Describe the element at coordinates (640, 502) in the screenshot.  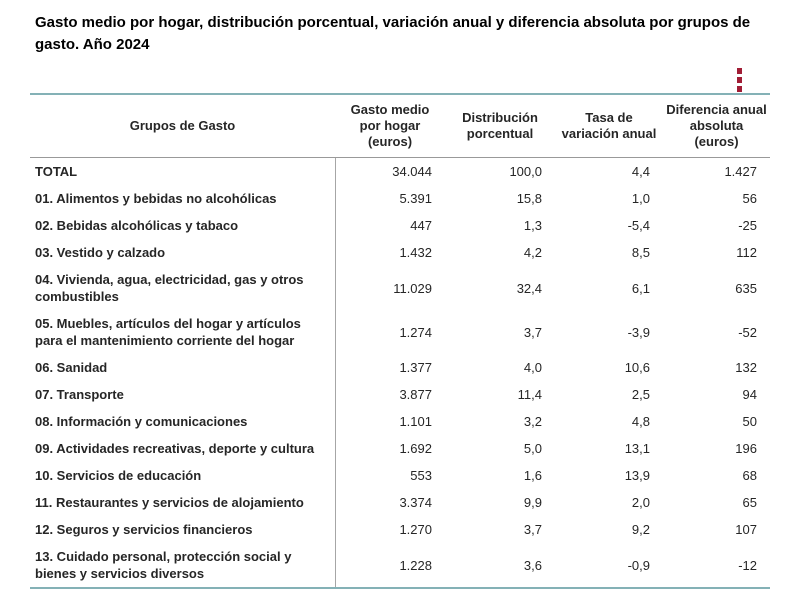
I see `cell-value: 2,0` at that location.